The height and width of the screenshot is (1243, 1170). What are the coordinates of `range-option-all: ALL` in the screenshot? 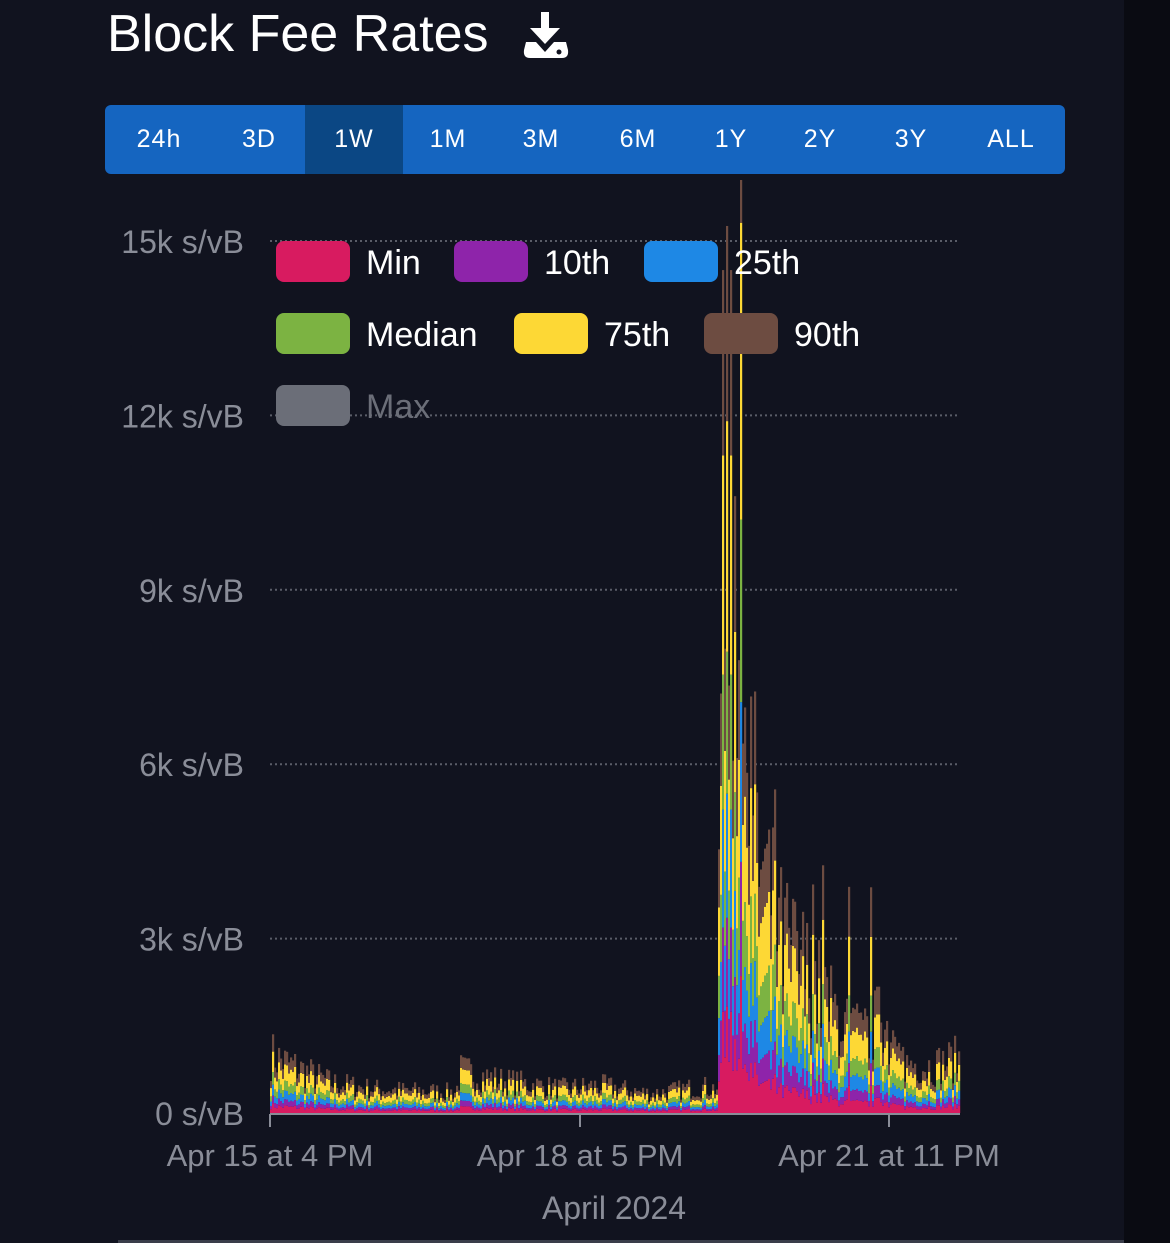 It's located at (1011, 139).